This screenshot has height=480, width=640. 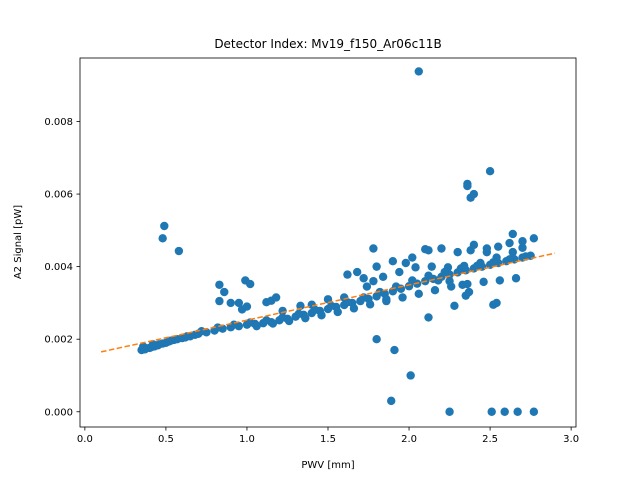 What do you see at coordinates (58, 195) in the screenshot?
I see `y-tick-label: 0.006` at bounding box center [58, 195].